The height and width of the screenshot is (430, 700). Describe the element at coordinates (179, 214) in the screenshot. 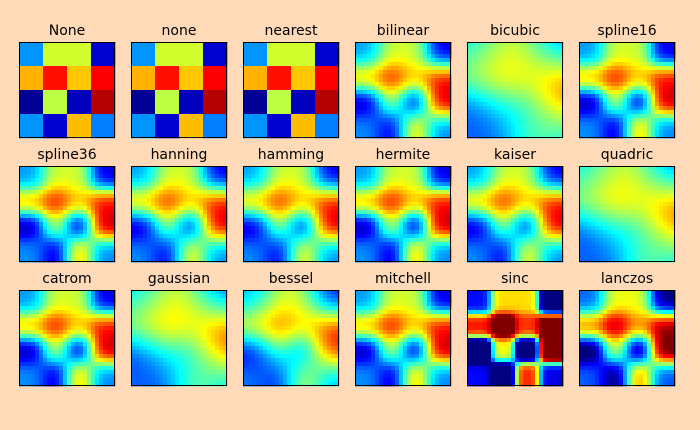

I see `panel-image-hanning` at that location.